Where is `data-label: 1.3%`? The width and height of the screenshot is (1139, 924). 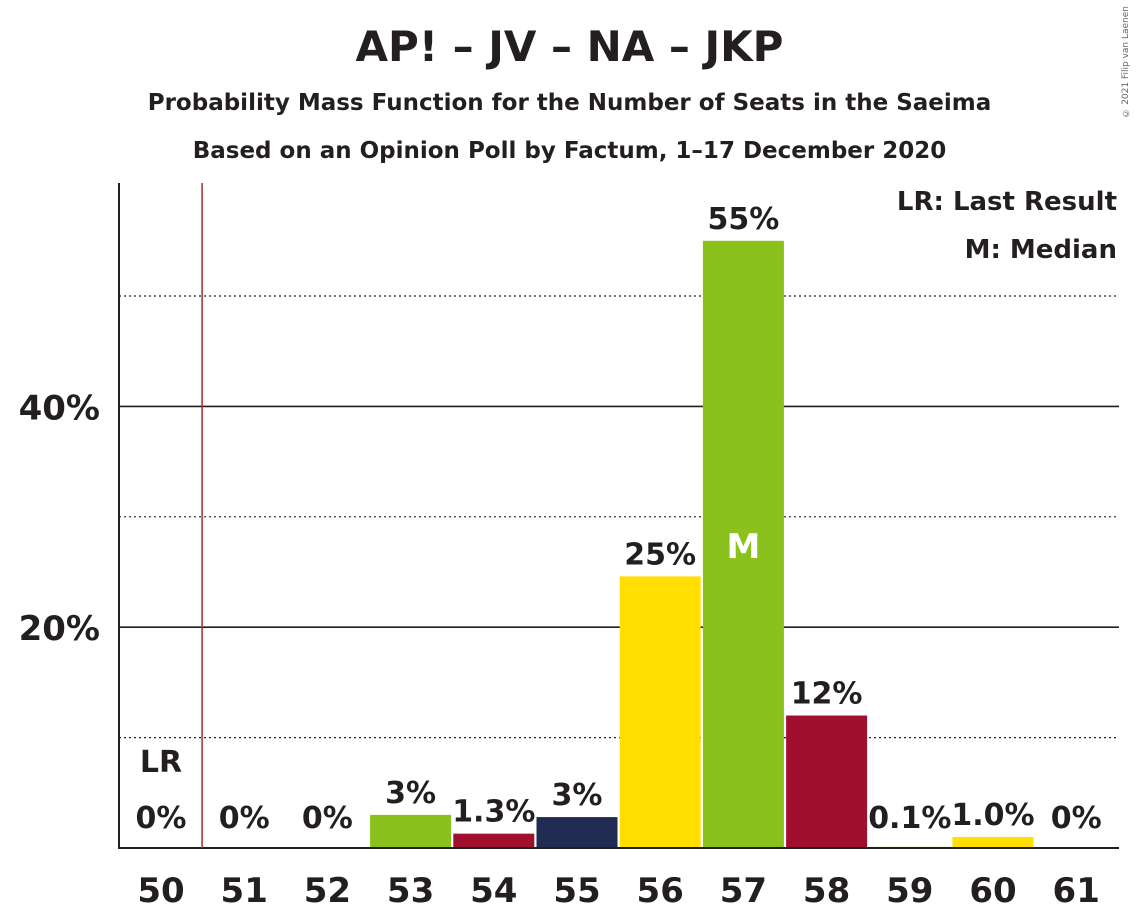
data-label: 1.3% is located at coordinates (493, 812).